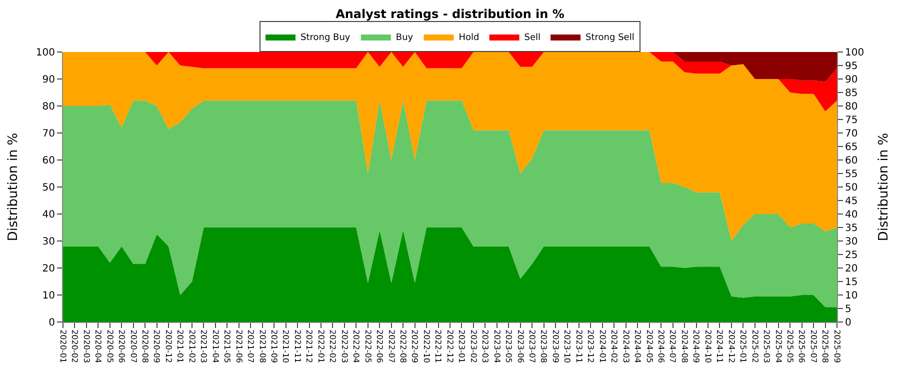  I want to click on x-tick-label: 2024-06, so click(661, 347).